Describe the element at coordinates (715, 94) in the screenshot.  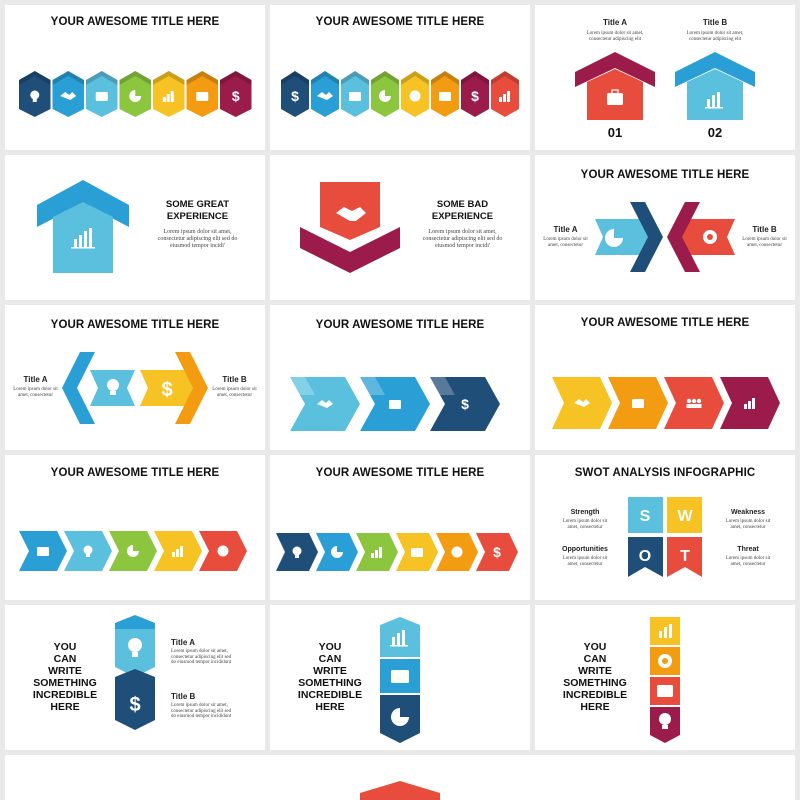
I see `house-block-b` at that location.